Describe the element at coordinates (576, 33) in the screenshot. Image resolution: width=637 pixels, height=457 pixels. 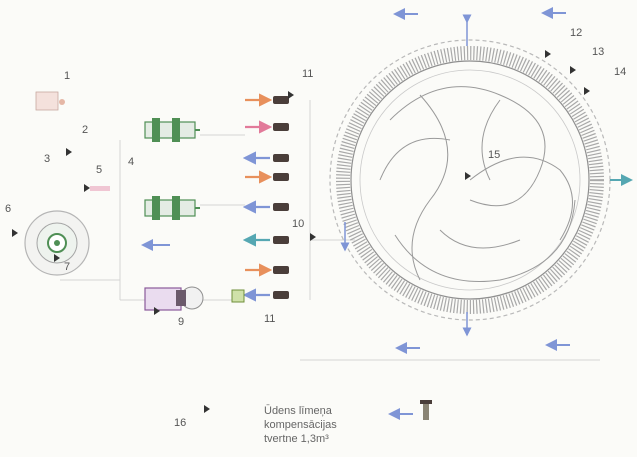
I see `label-12: 12` at that location.